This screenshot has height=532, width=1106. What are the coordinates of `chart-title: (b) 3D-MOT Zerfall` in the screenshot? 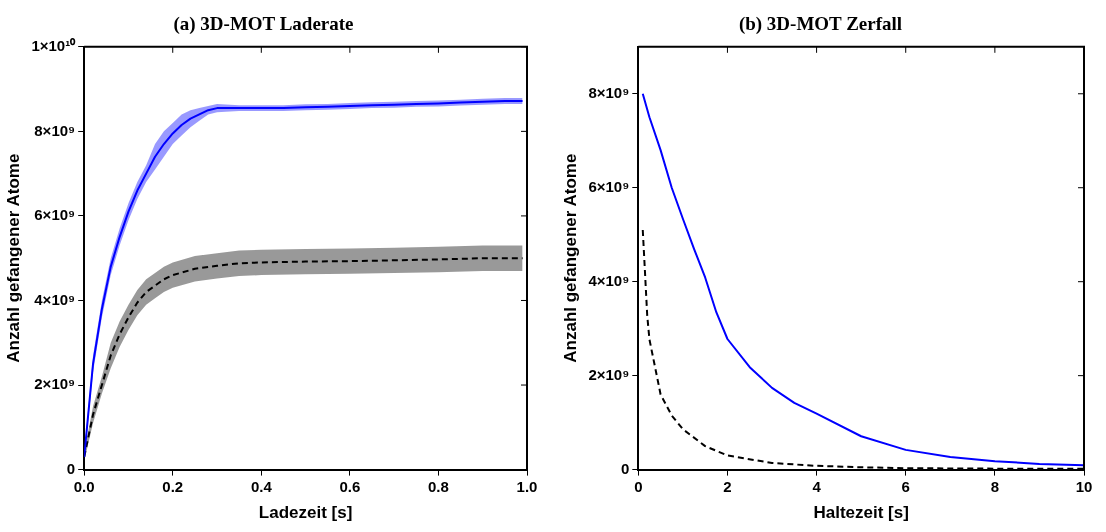 It's located at (820, 24).